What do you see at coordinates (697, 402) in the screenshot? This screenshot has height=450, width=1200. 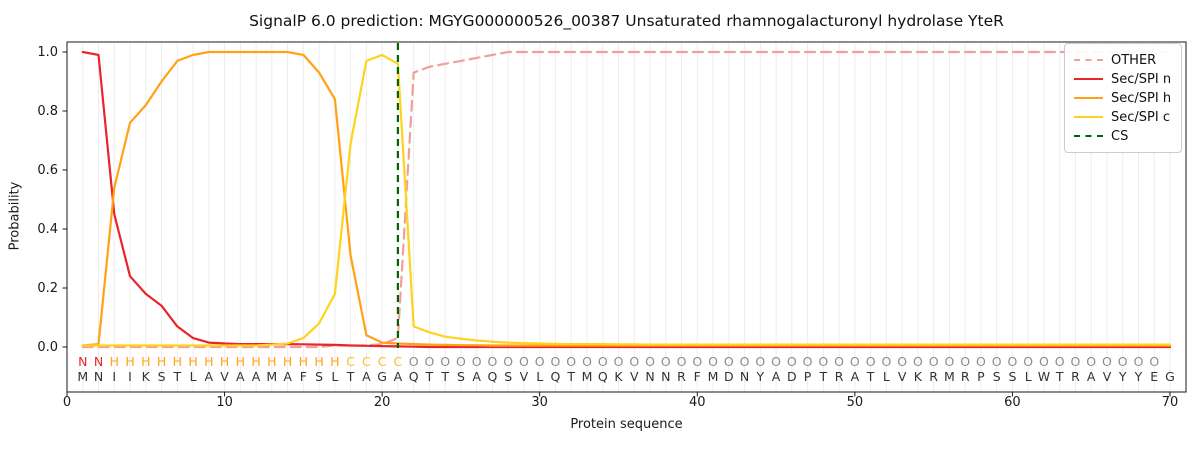 I see `x-tick-label: 40` at bounding box center [697, 402].